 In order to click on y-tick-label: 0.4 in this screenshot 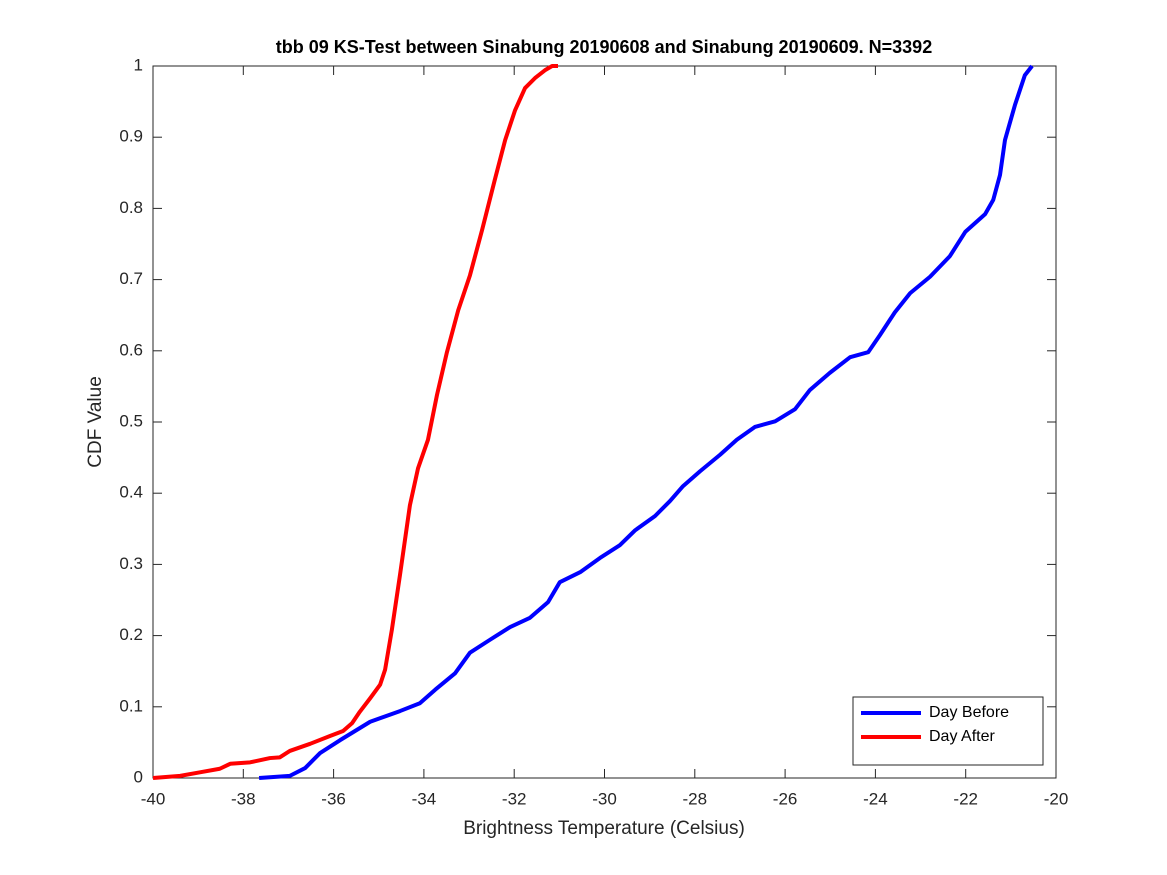, I will do `click(131, 492)`.